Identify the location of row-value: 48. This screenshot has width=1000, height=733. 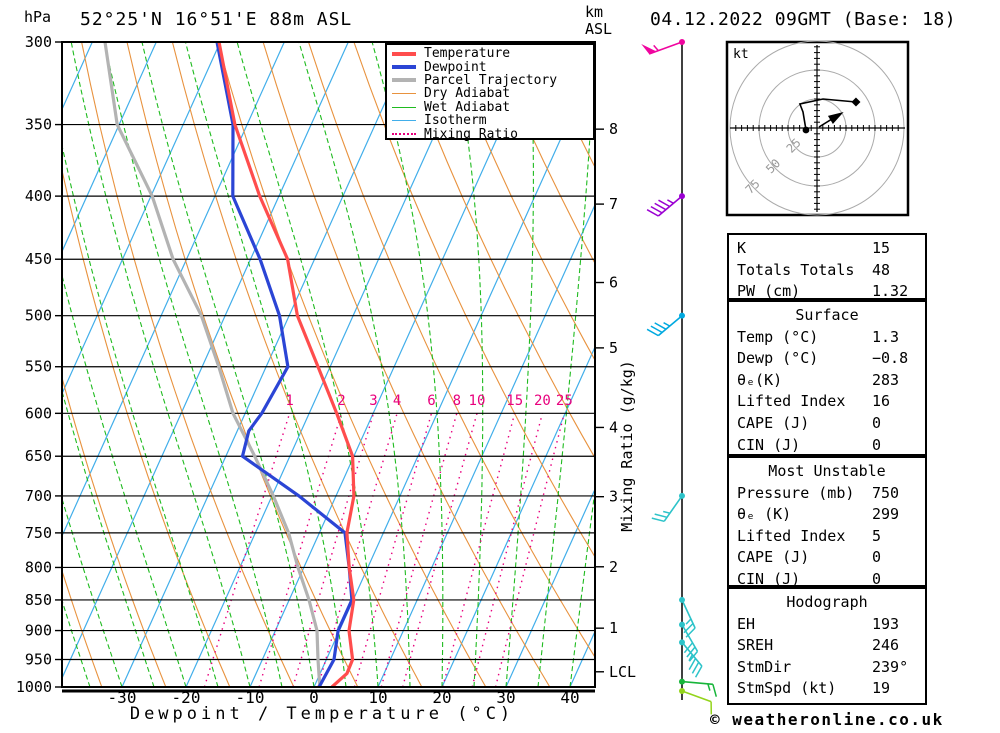
(881, 269).